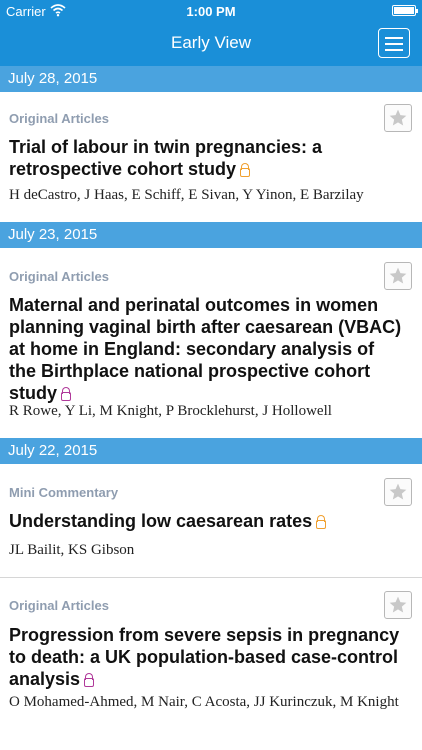  Describe the element at coordinates (394, 43) in the screenshot. I see `hamburger-menu-icon` at that location.